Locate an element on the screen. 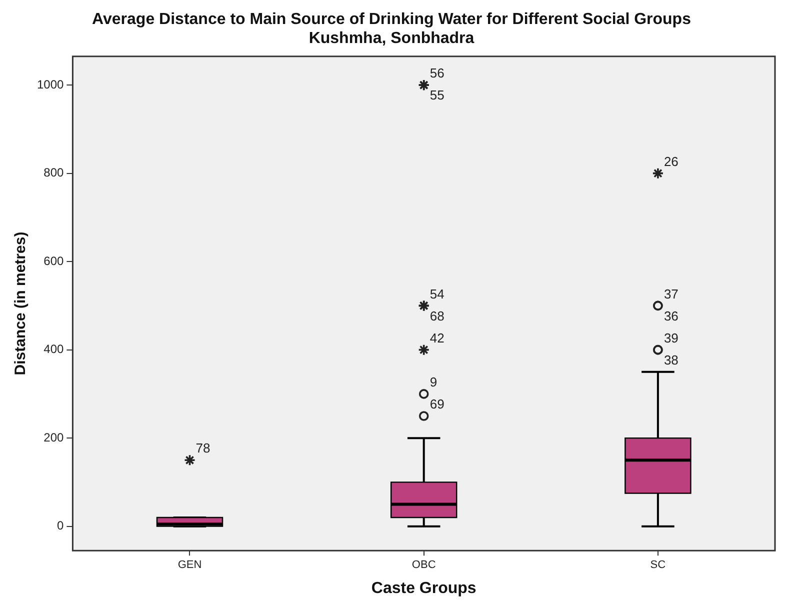 The image size is (789, 608). x-tick-label: GEN is located at coordinates (190, 565).